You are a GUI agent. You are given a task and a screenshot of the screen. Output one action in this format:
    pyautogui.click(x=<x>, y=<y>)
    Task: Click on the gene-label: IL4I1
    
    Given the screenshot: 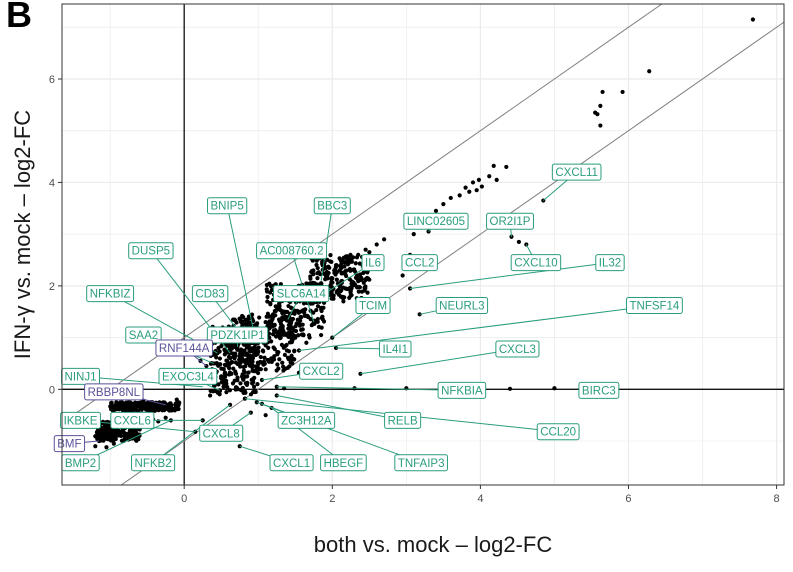 What is the action you would take?
    pyautogui.click(x=395, y=349)
    